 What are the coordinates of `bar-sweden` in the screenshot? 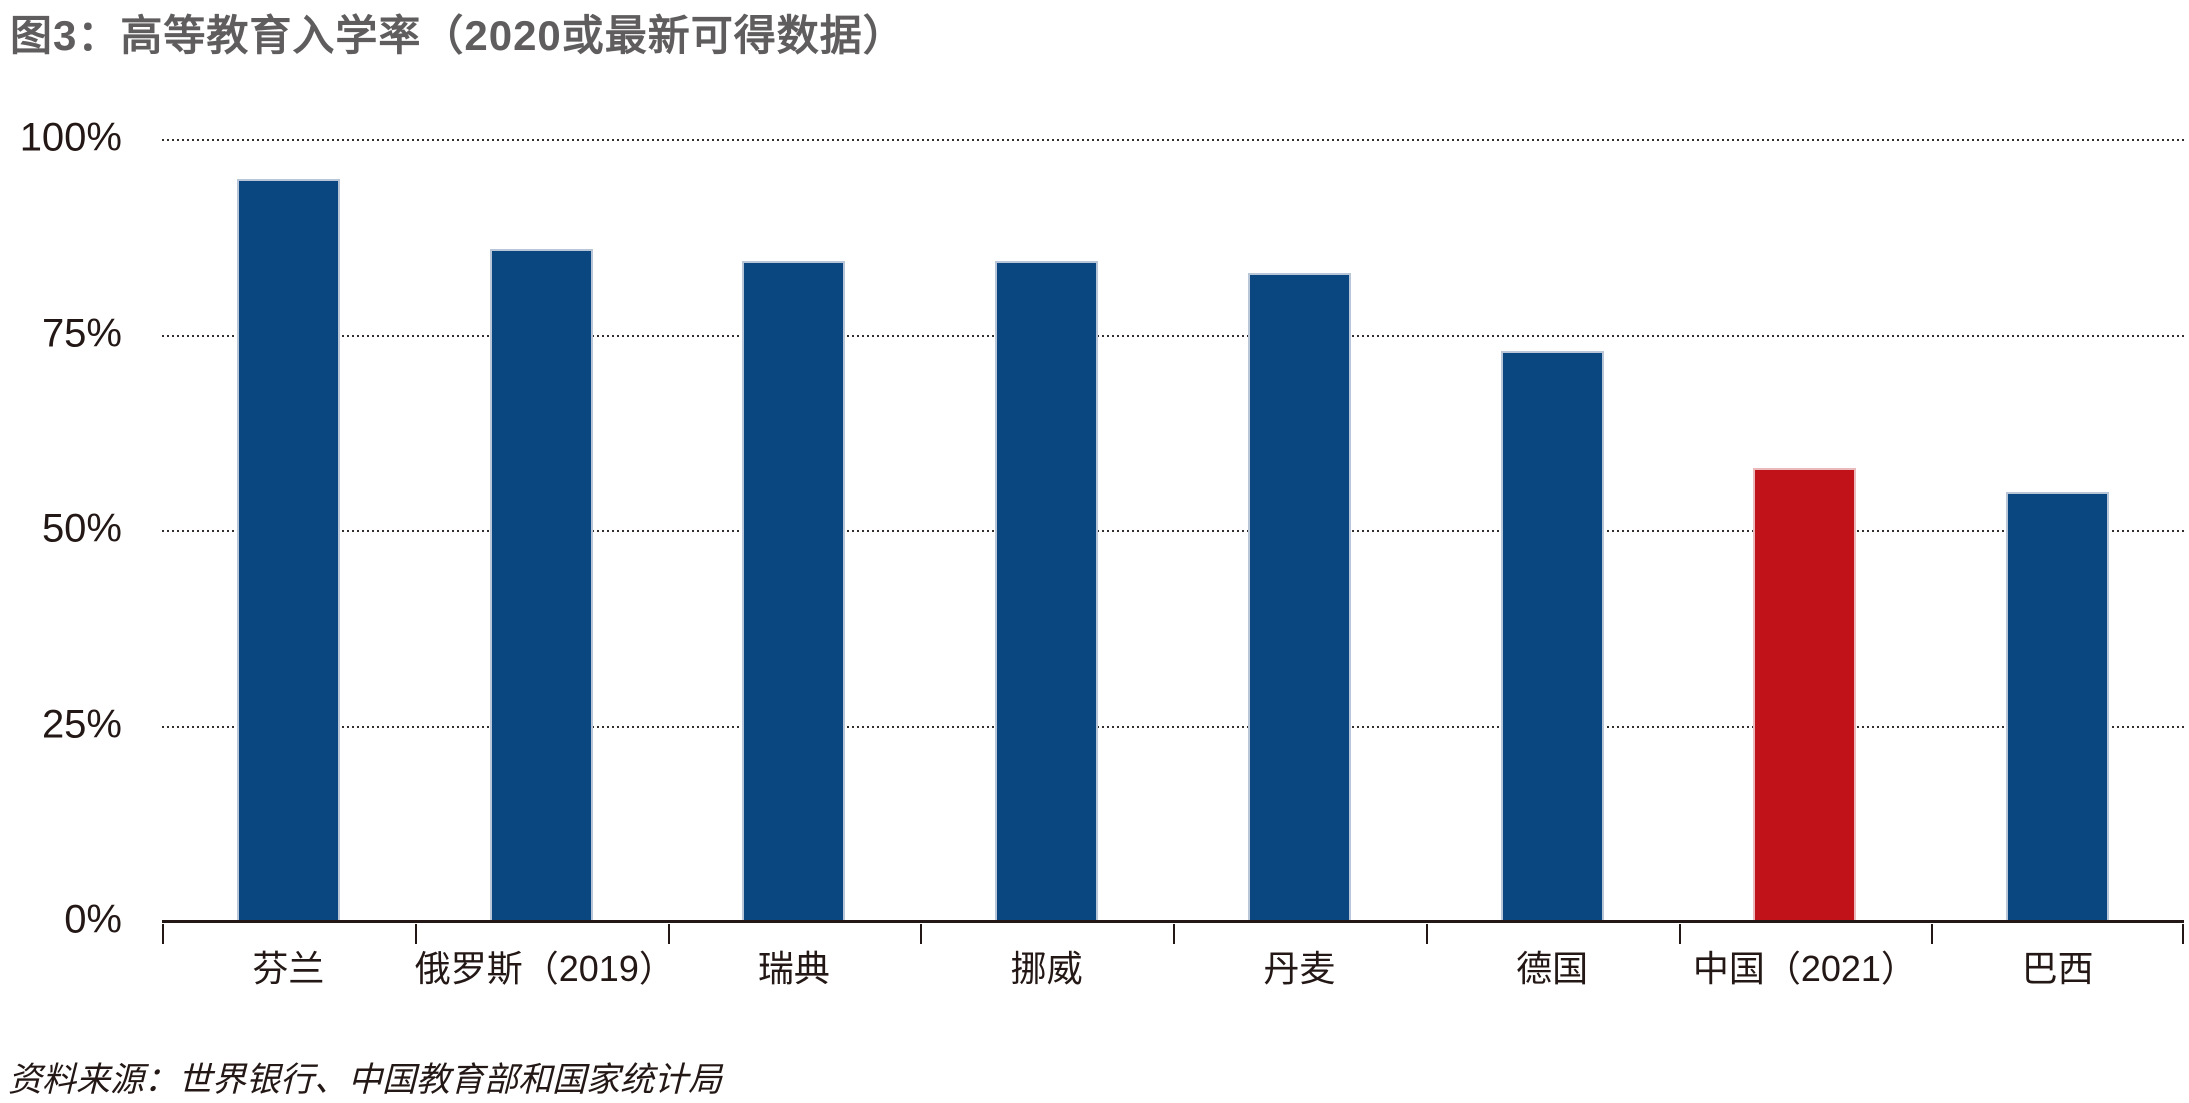 It's located at (794, 591).